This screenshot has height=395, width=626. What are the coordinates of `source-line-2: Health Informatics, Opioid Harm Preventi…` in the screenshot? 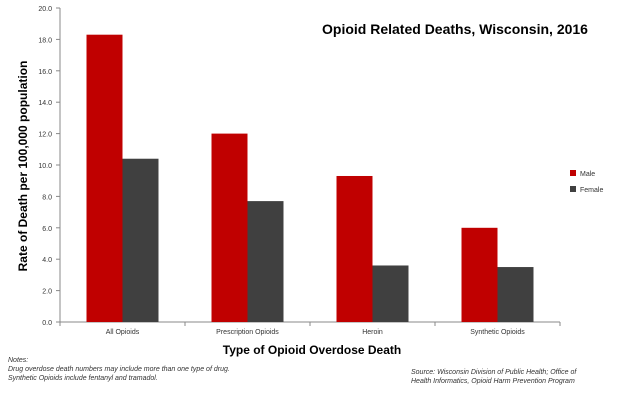 It's located at (493, 381).